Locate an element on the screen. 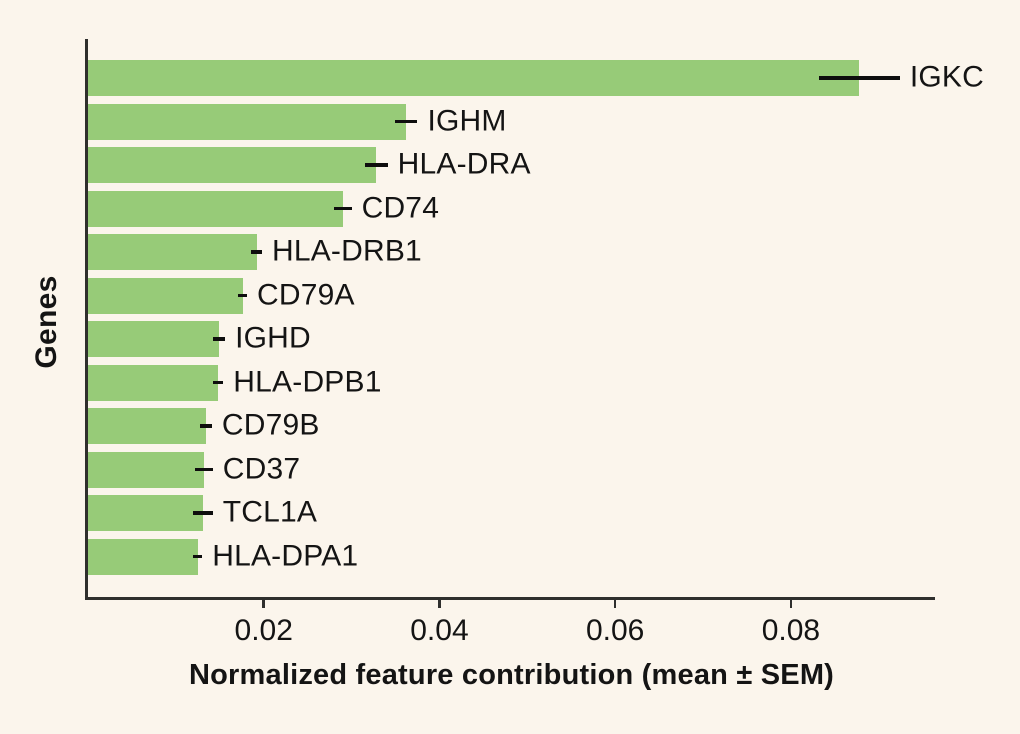 This screenshot has height=734, width=1020. error-bar-cd37 is located at coordinates (204, 469).